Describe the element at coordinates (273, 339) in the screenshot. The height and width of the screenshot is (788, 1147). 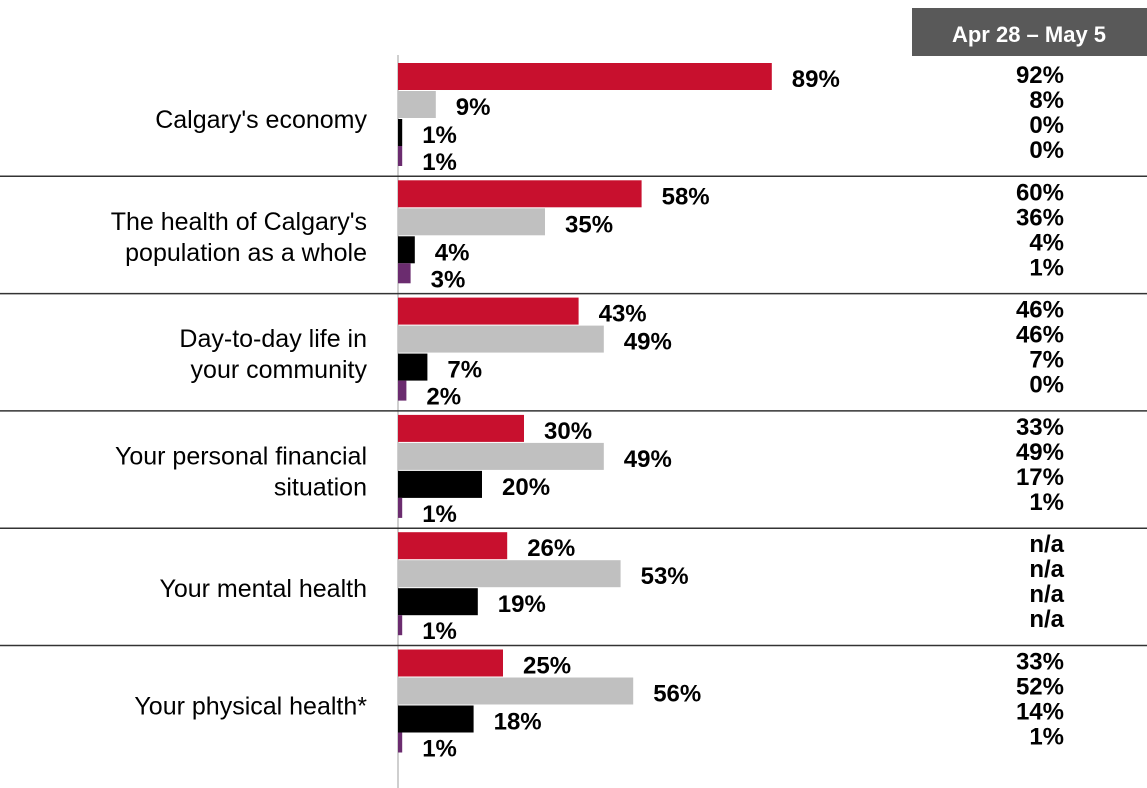
I see `category-label: Day-to-day life in` at that location.